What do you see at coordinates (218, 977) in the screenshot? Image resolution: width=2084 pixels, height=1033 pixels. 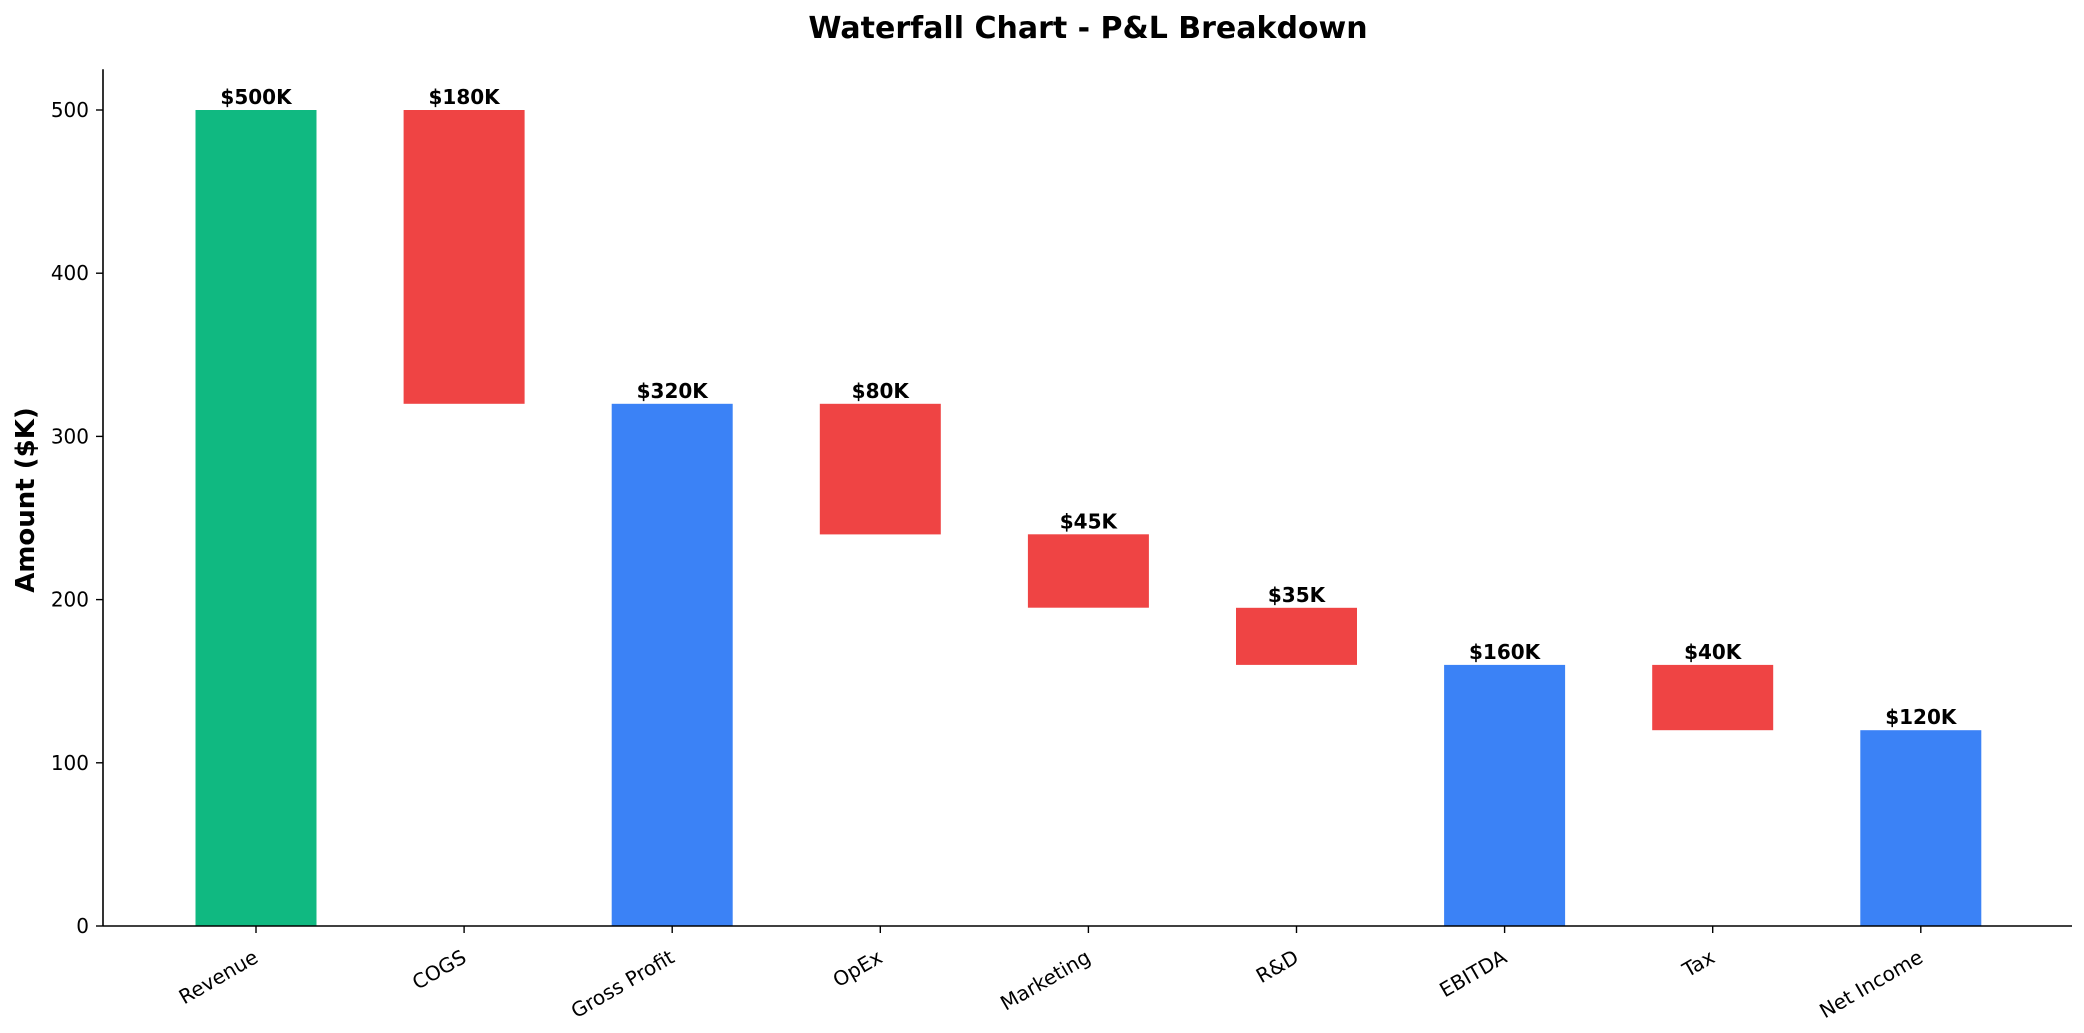 I see `x-tick-label: Revenue` at bounding box center [218, 977].